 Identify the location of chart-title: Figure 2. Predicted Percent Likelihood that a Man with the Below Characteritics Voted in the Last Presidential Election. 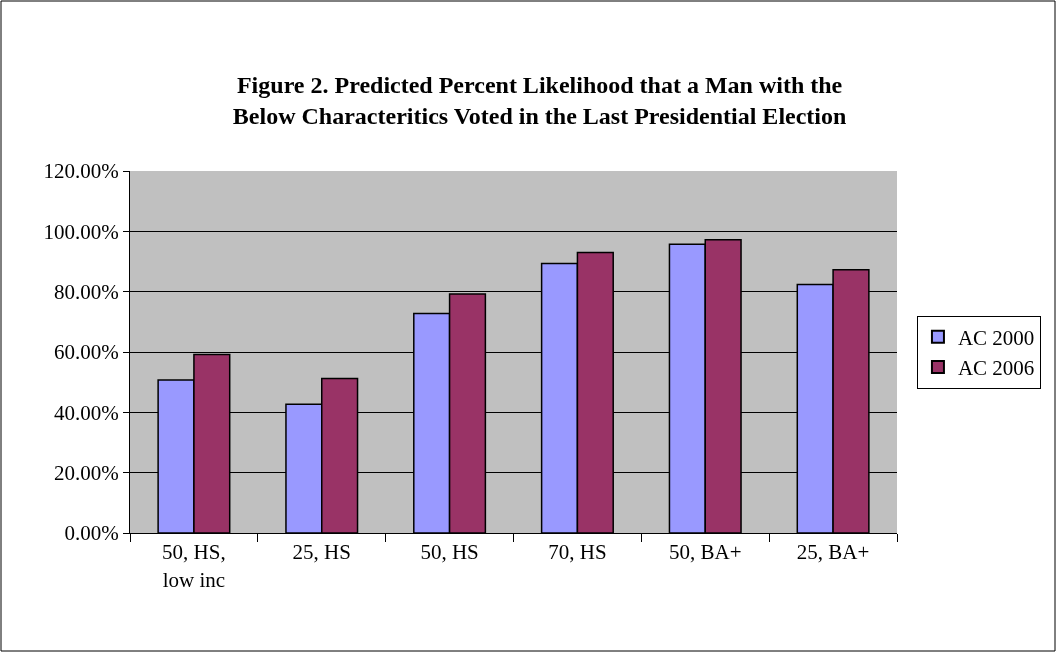
(539, 101).